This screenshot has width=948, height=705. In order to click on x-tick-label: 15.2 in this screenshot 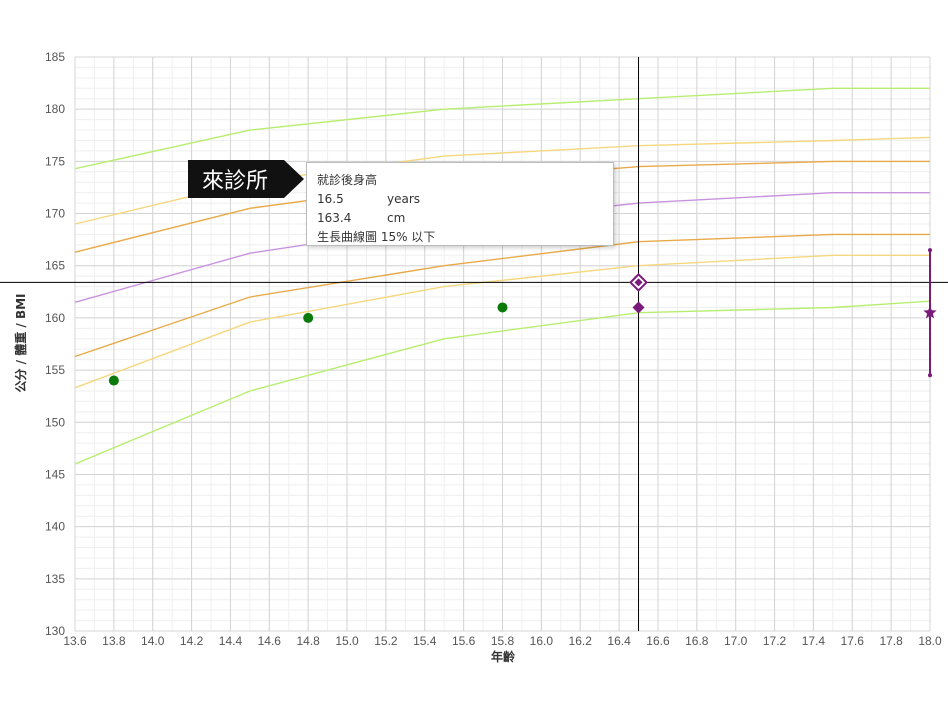, I will do `click(386, 641)`.